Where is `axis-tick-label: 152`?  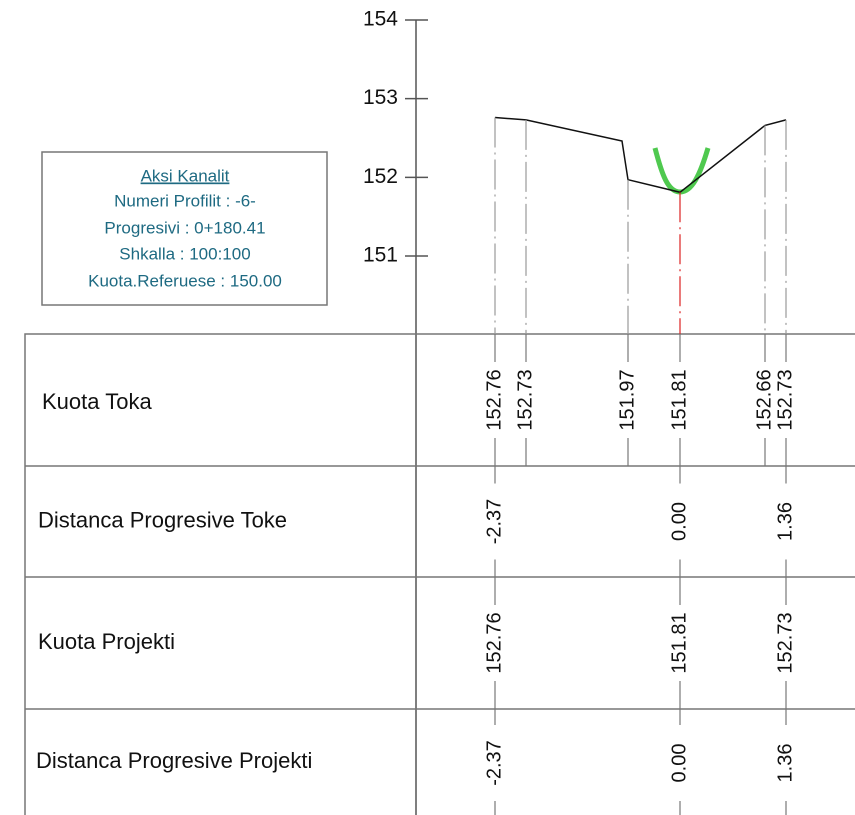
axis-tick-label: 152 is located at coordinates (380, 176).